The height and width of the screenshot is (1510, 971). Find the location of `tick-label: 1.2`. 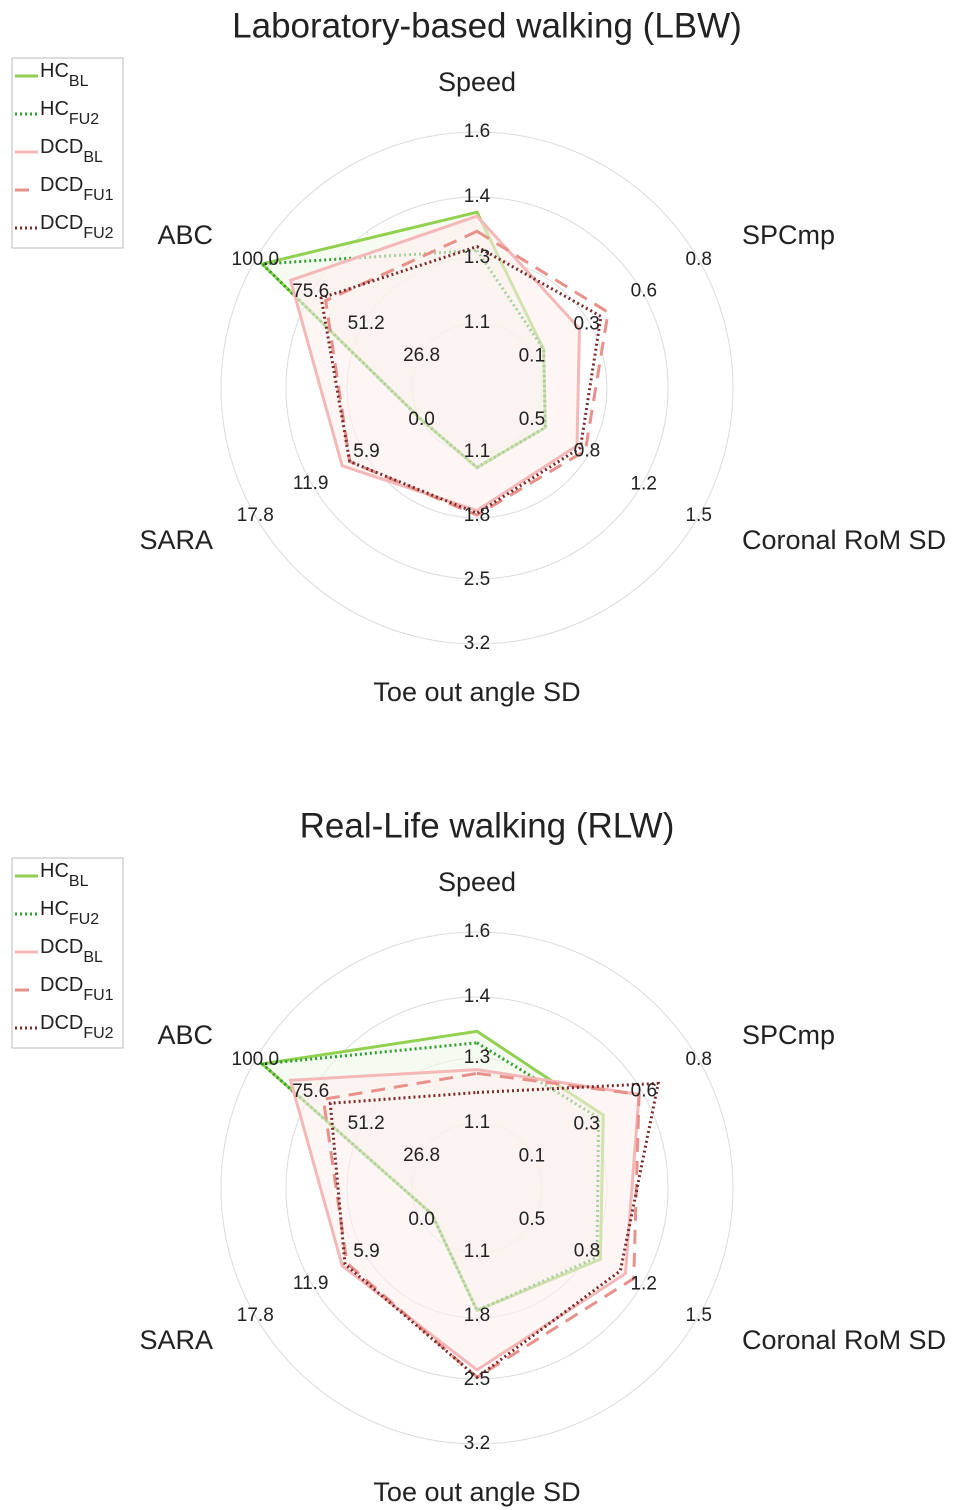

tick-label: 1.2 is located at coordinates (643, 483).